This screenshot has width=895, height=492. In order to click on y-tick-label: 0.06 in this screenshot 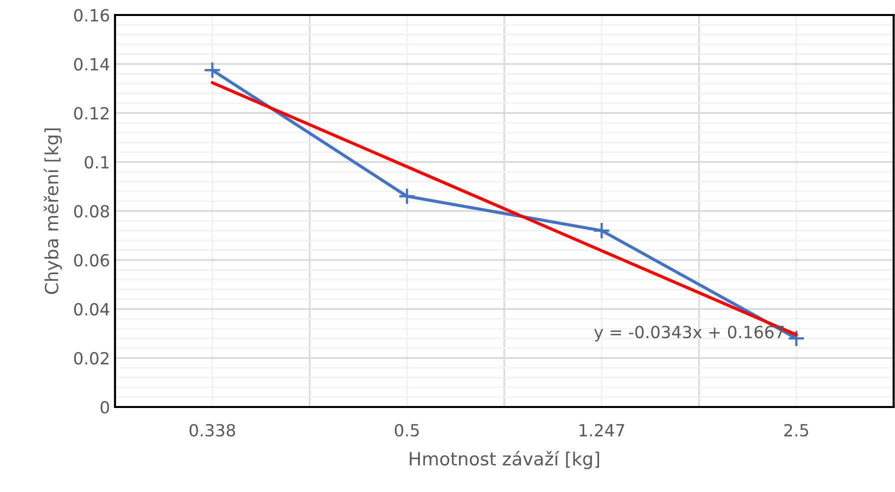, I will do `click(92, 260)`.